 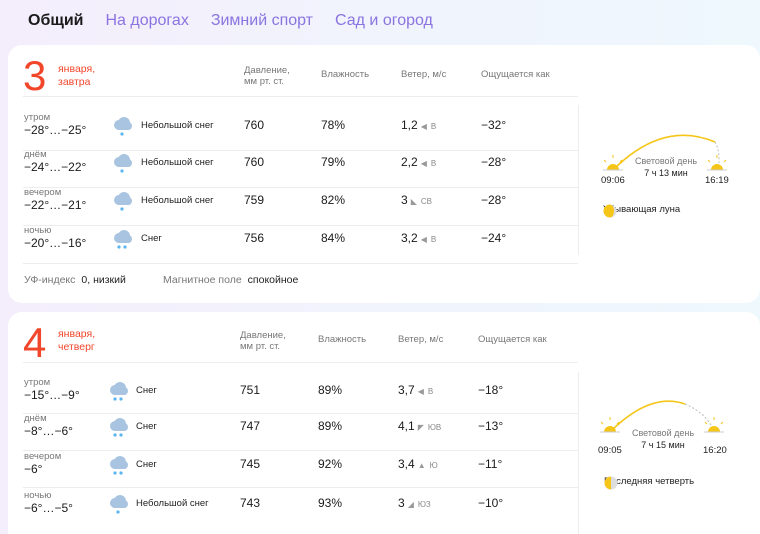 I want to click on daylight-duration: 7 ч 15 мин, so click(x=663, y=445).